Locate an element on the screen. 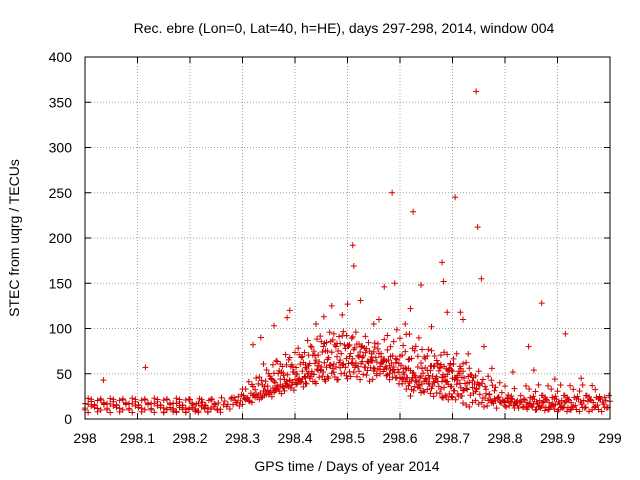 The width and height of the screenshot is (640, 480). y-axis-label: STEC from uqrg / TECUs is located at coordinates (14, 238).